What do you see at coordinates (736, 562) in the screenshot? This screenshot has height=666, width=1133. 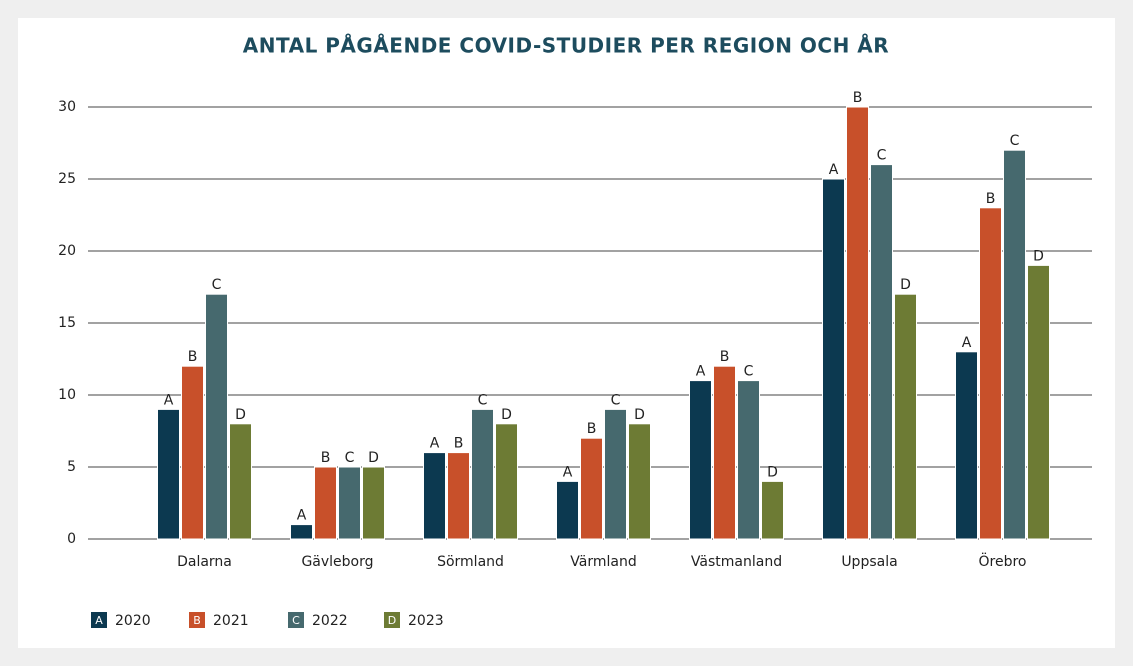 I see `x-tick-label: Västmanland` at bounding box center [736, 562].